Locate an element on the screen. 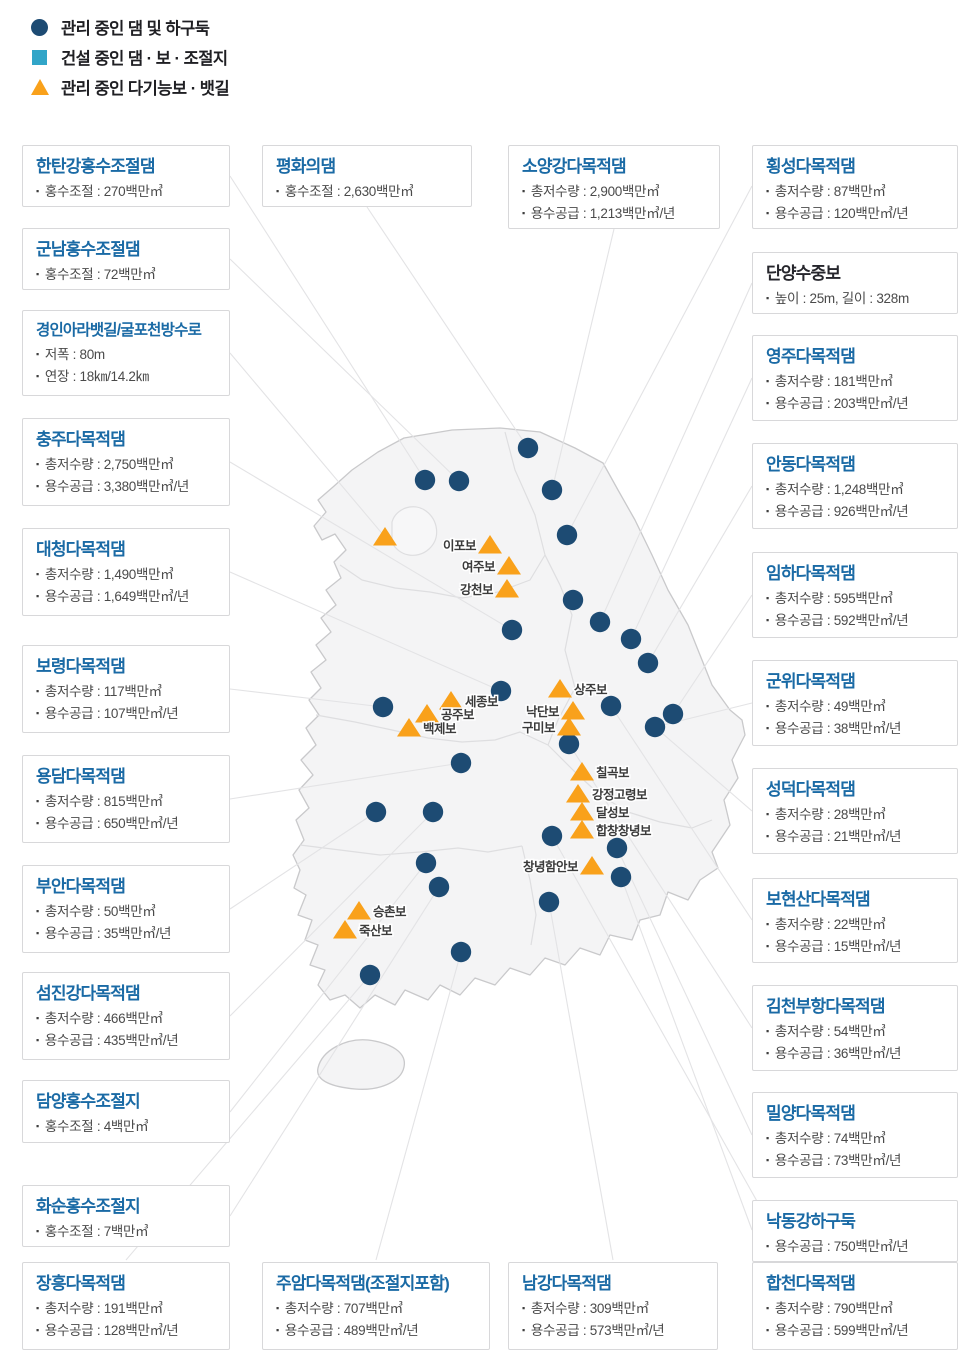 This screenshot has width=980, height=1369. stat-text: 용수공급 : 203백만㎥/년 is located at coordinates (841, 404).